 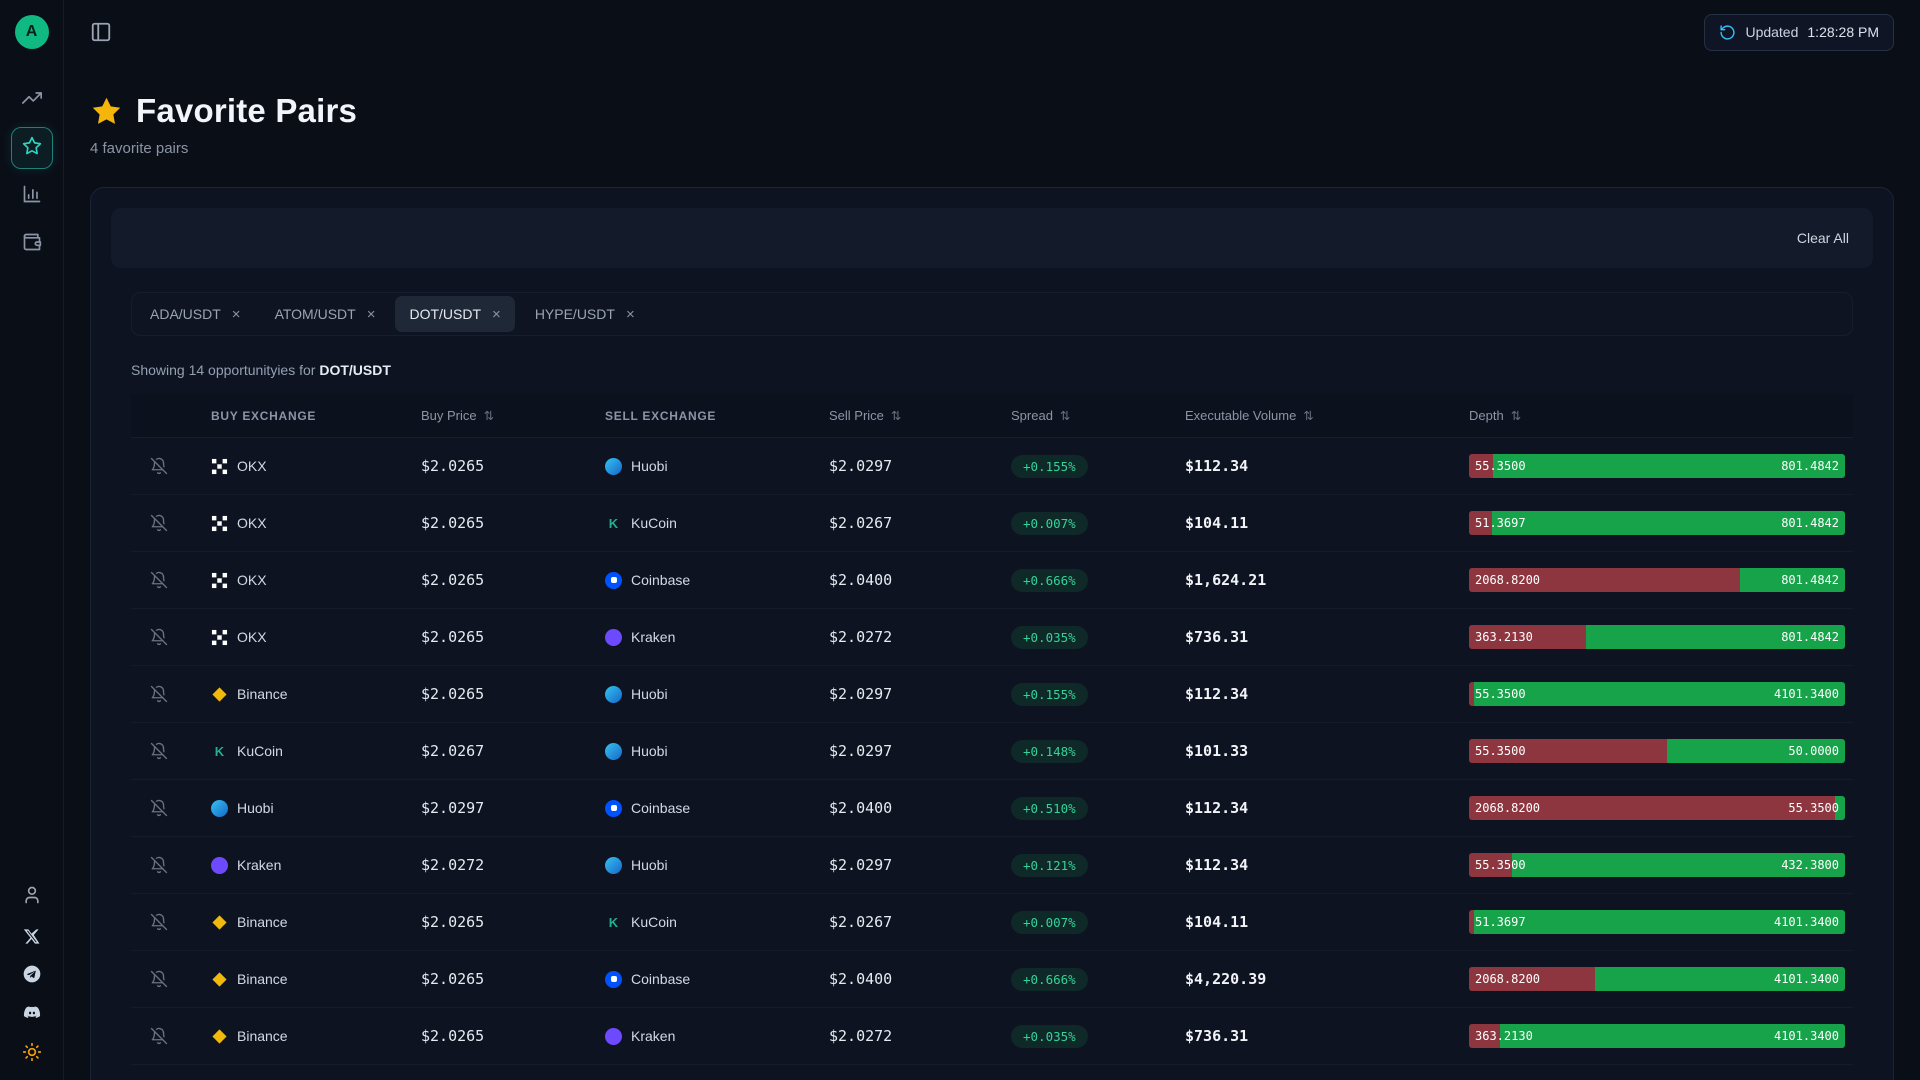 What do you see at coordinates (32, 196) in the screenshot?
I see `sidebar-item-analytics` at bounding box center [32, 196].